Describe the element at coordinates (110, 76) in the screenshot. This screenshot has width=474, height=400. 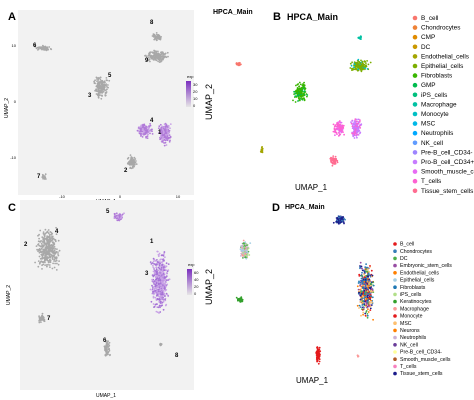
I see `cluster-label: 5` at that location.